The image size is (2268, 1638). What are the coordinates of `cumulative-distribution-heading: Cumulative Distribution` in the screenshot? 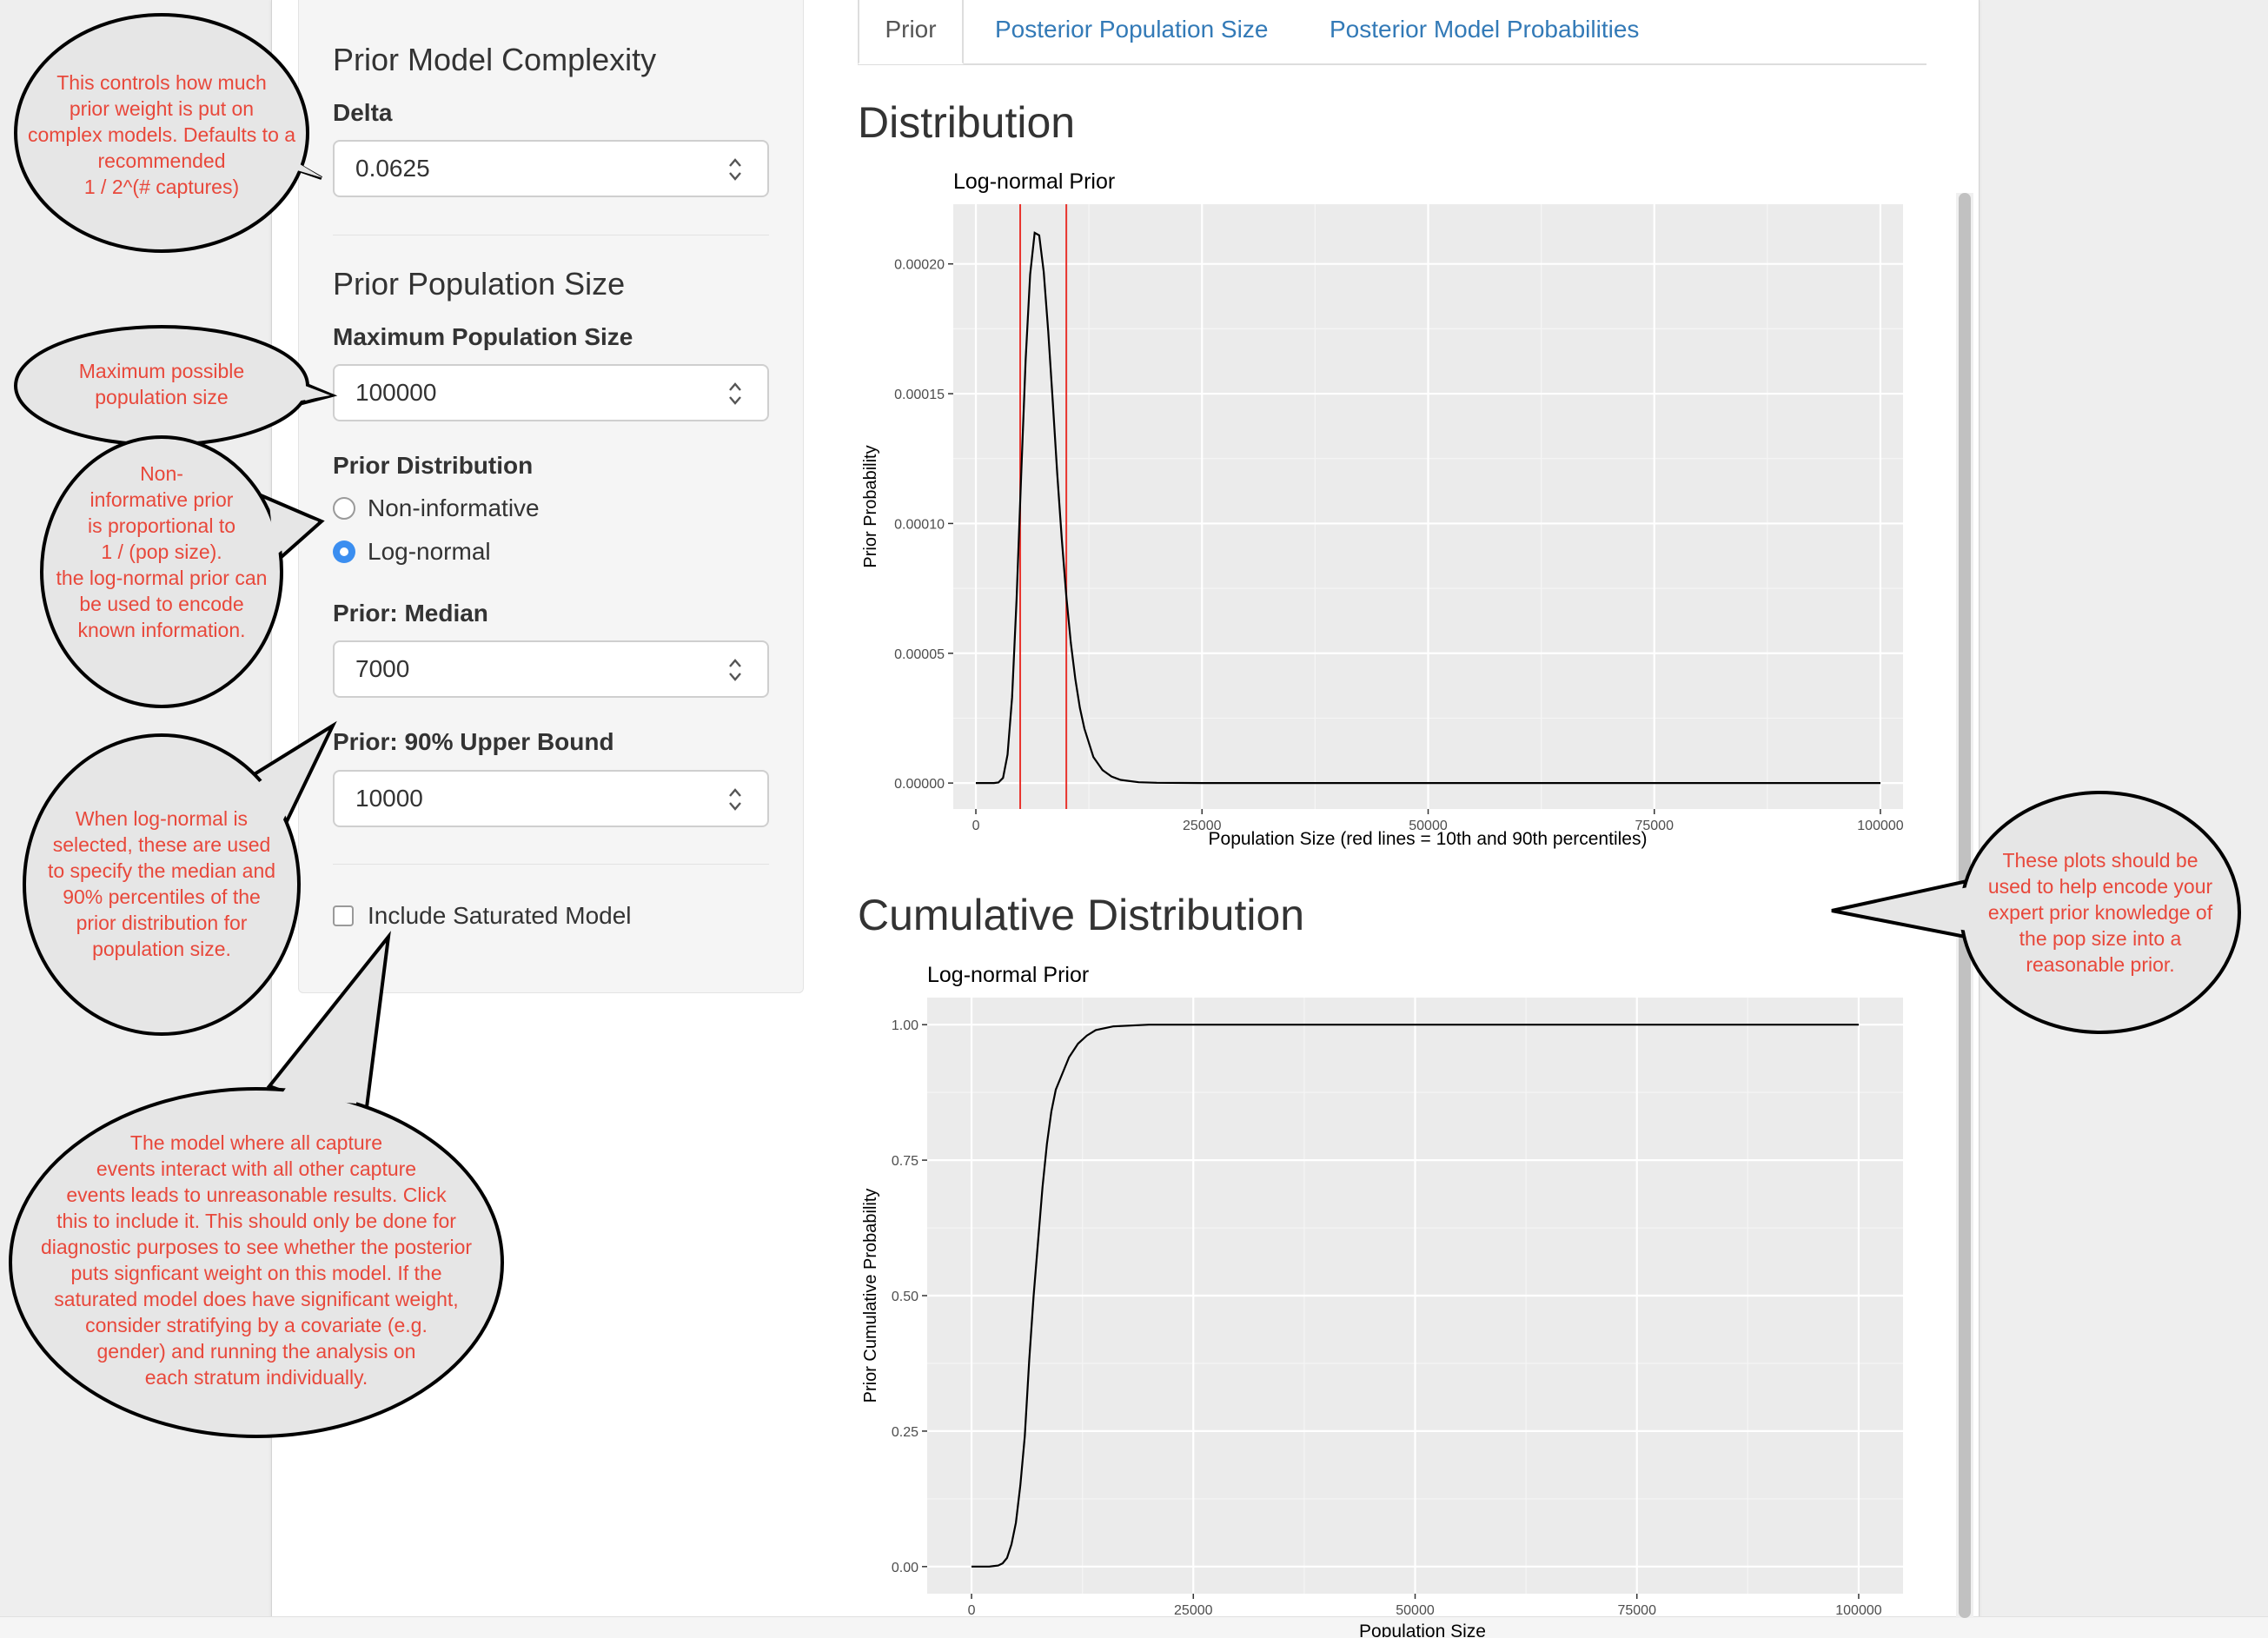 It's located at (1081, 915).